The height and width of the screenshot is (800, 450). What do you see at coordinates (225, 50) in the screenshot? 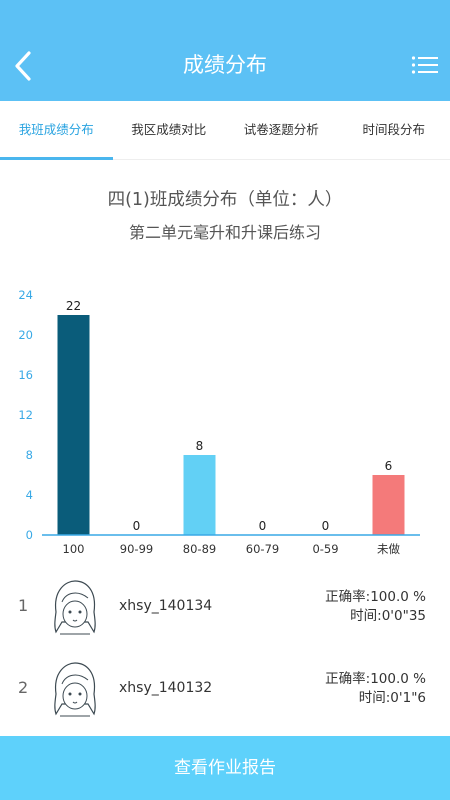
I see `app-header: 成绩分布` at bounding box center [225, 50].